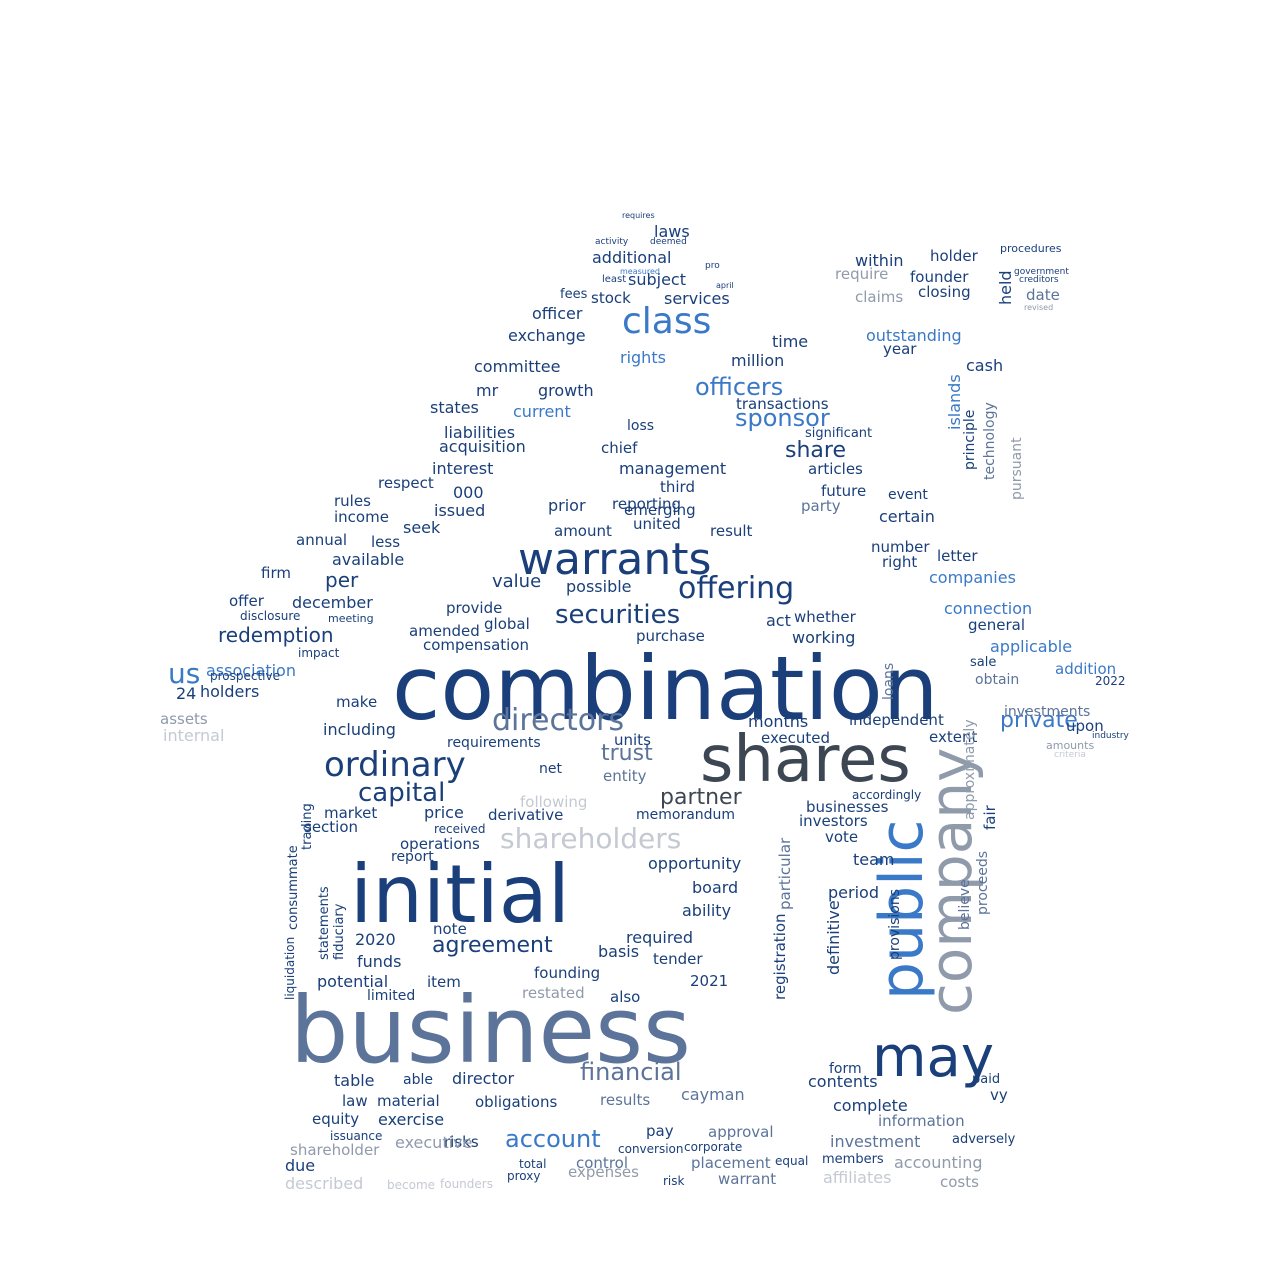 The height and width of the screenshot is (1280, 1280). What do you see at coordinates (625, 997) in the screenshot?
I see `cloud-word-also: also` at bounding box center [625, 997].